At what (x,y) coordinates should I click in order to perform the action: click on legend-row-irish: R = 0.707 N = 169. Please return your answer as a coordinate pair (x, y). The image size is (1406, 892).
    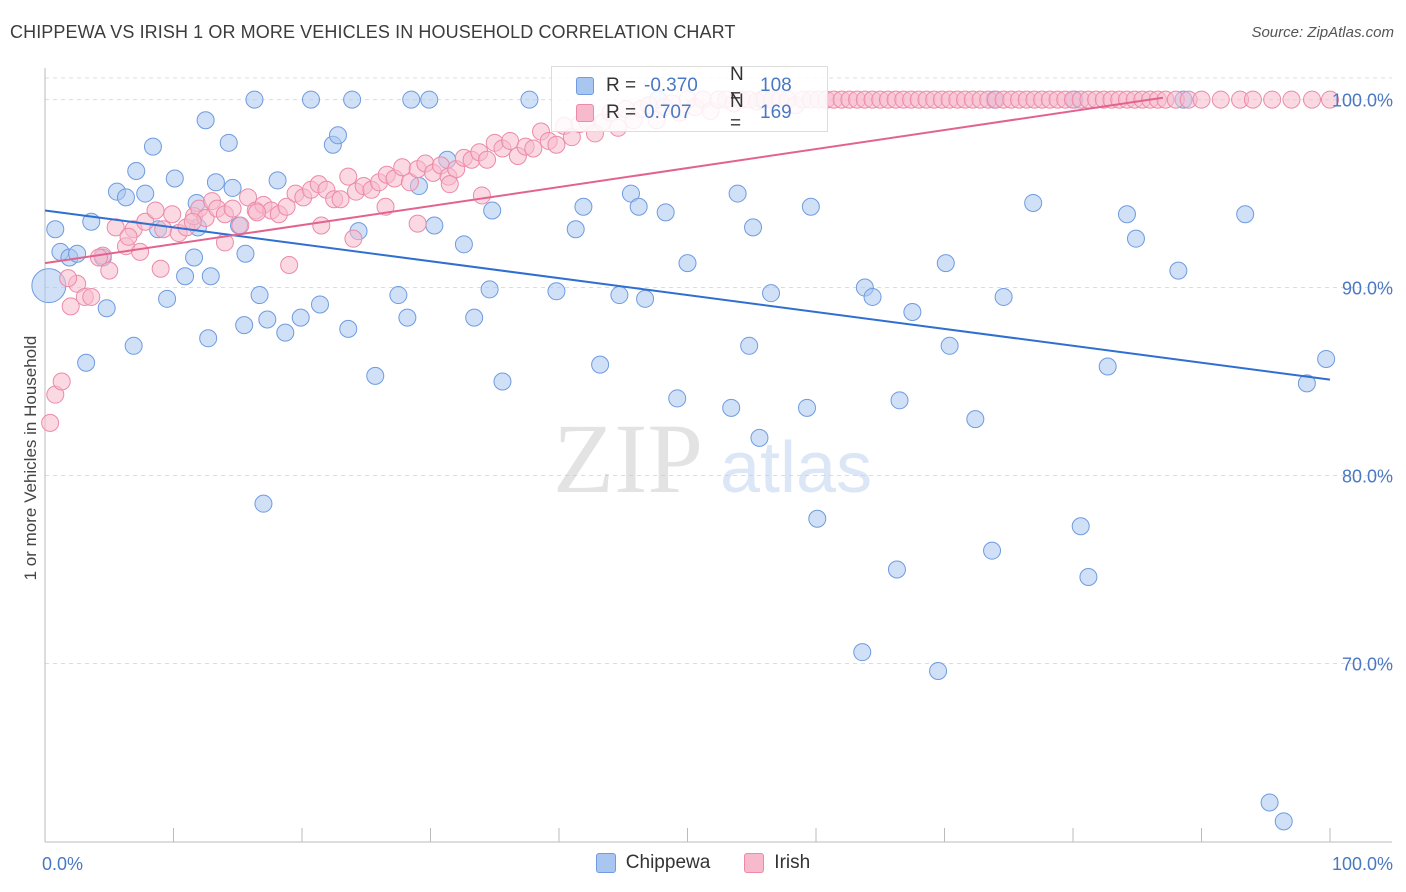
    Looking at the image, I should click on (684, 112).